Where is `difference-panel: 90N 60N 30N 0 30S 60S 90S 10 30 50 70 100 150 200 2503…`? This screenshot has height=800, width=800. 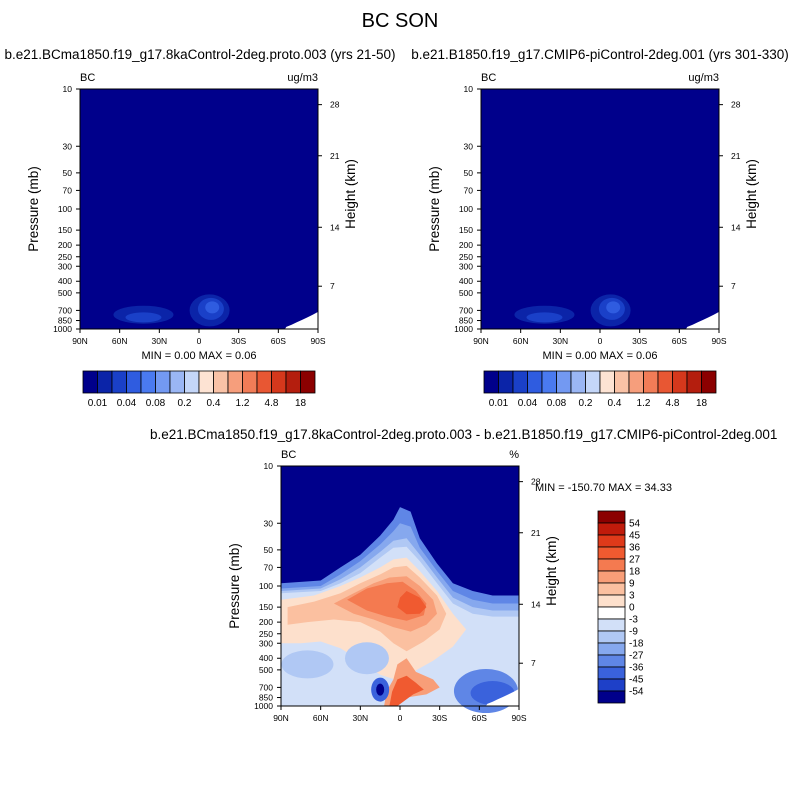 difference-panel: 90N 60N 30N 0 30S 60S 90S 10 30 50 70 100 150 200 2503… is located at coordinates (393, 592).